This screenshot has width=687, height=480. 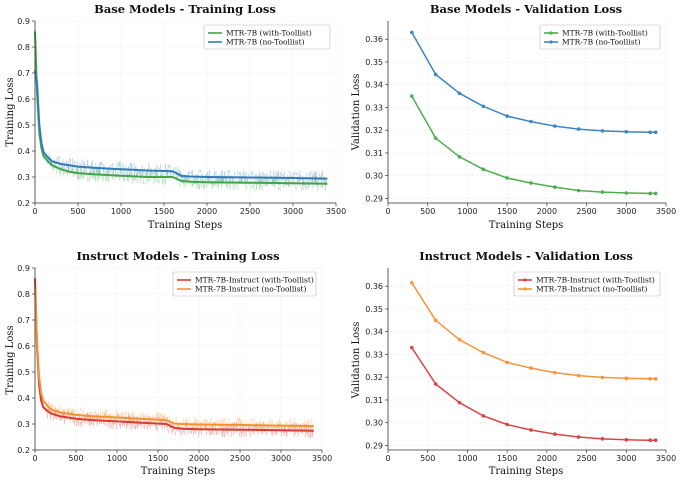 What do you see at coordinates (374, 445) in the screenshot?
I see `y-tick-label: 0.29` at bounding box center [374, 445].